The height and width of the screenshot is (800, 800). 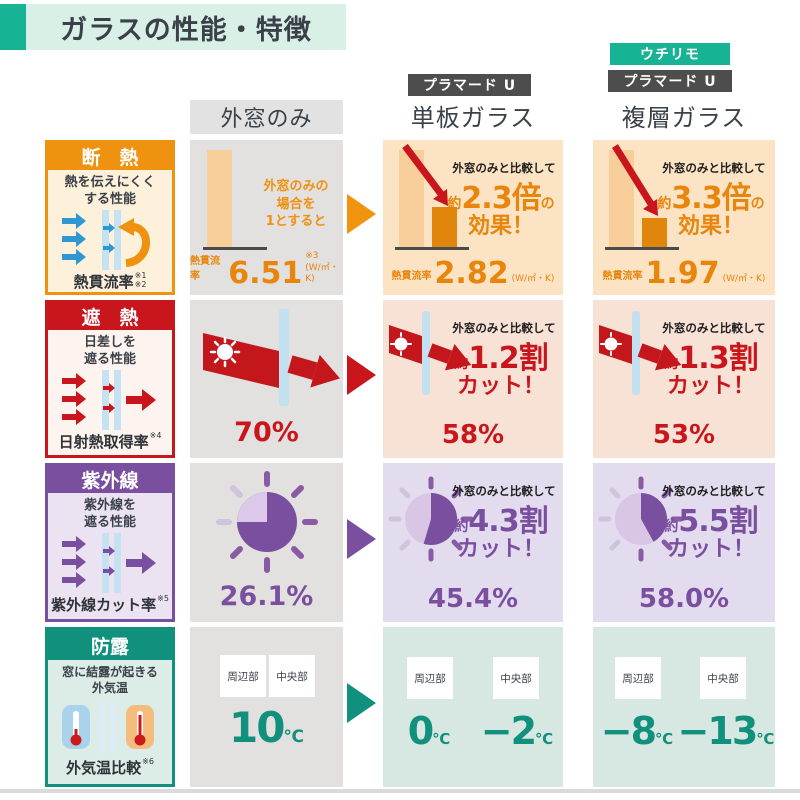 I want to click on uv-metric-label: 紫外線カット率※5, so click(x=110, y=603).